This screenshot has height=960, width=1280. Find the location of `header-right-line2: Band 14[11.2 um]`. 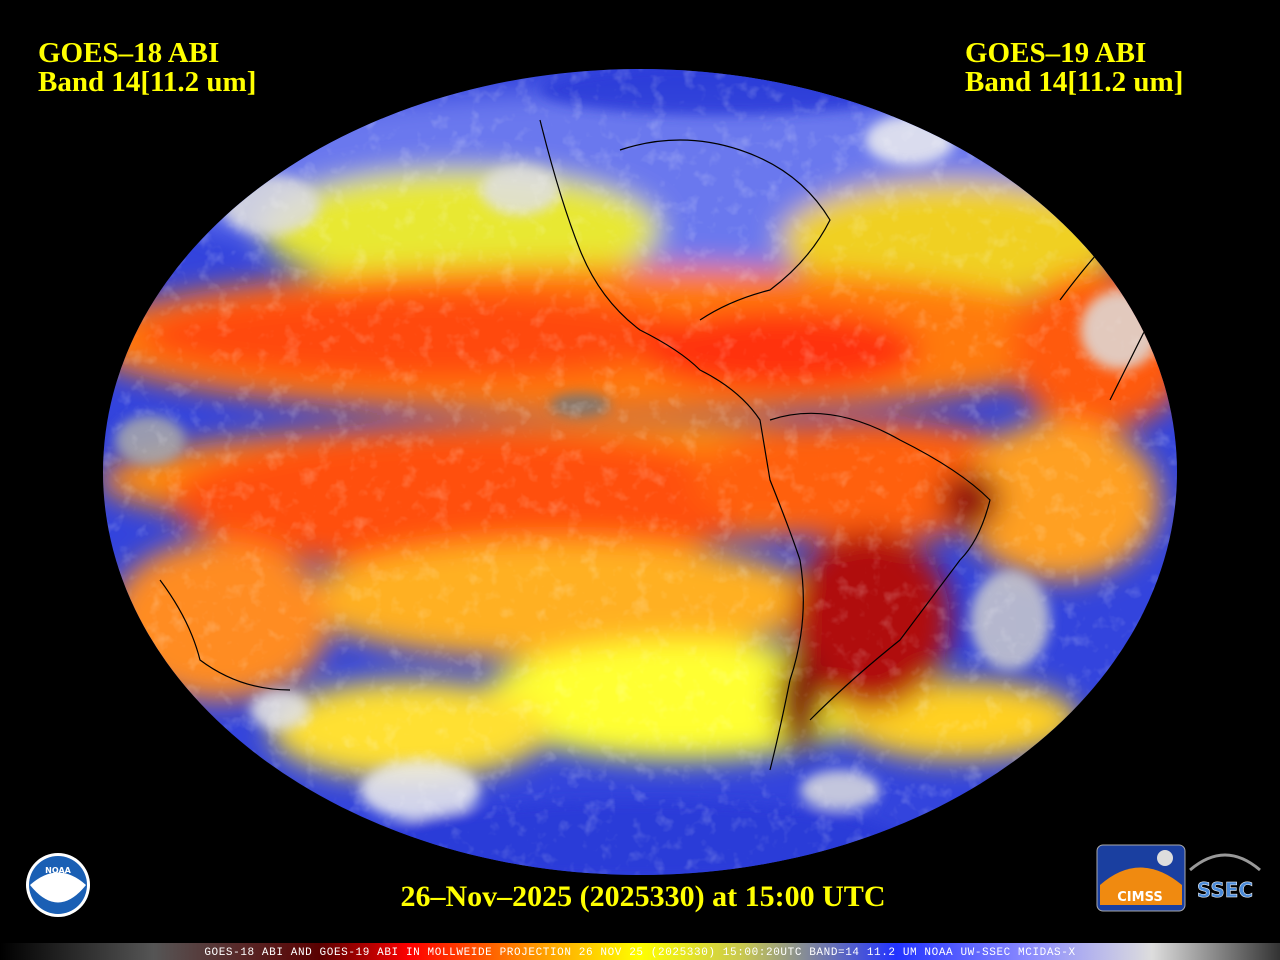

header-right-line2: Band 14[11.2 um] is located at coordinates (1074, 82).